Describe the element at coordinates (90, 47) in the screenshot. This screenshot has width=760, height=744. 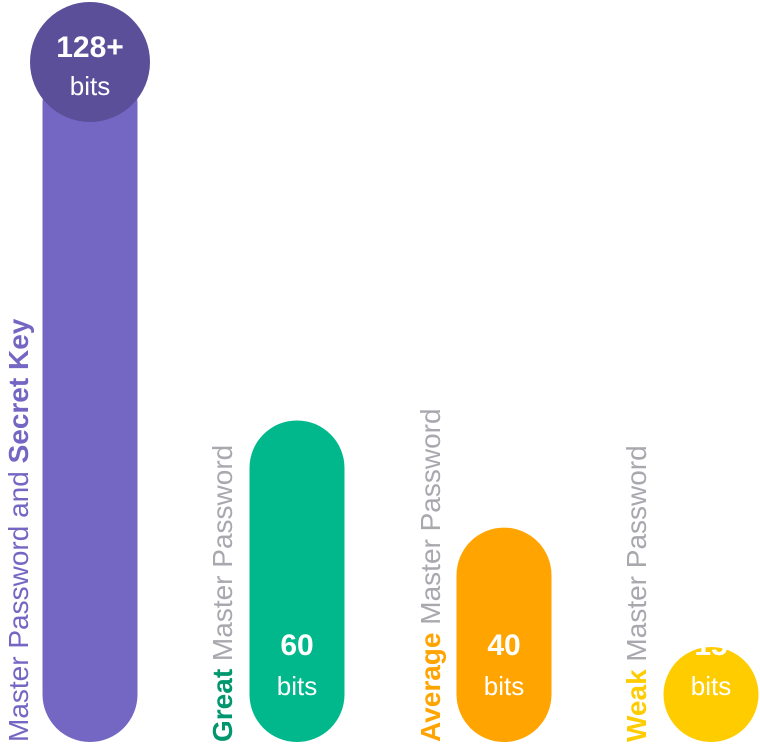
I see `bar-value-label-0: 128+` at that location.